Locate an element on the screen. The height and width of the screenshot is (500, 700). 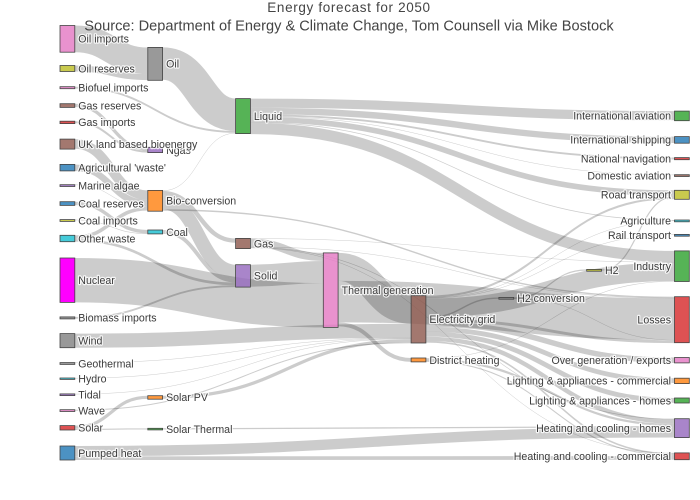
svg-text: Industry is located at coordinates (652, 267).